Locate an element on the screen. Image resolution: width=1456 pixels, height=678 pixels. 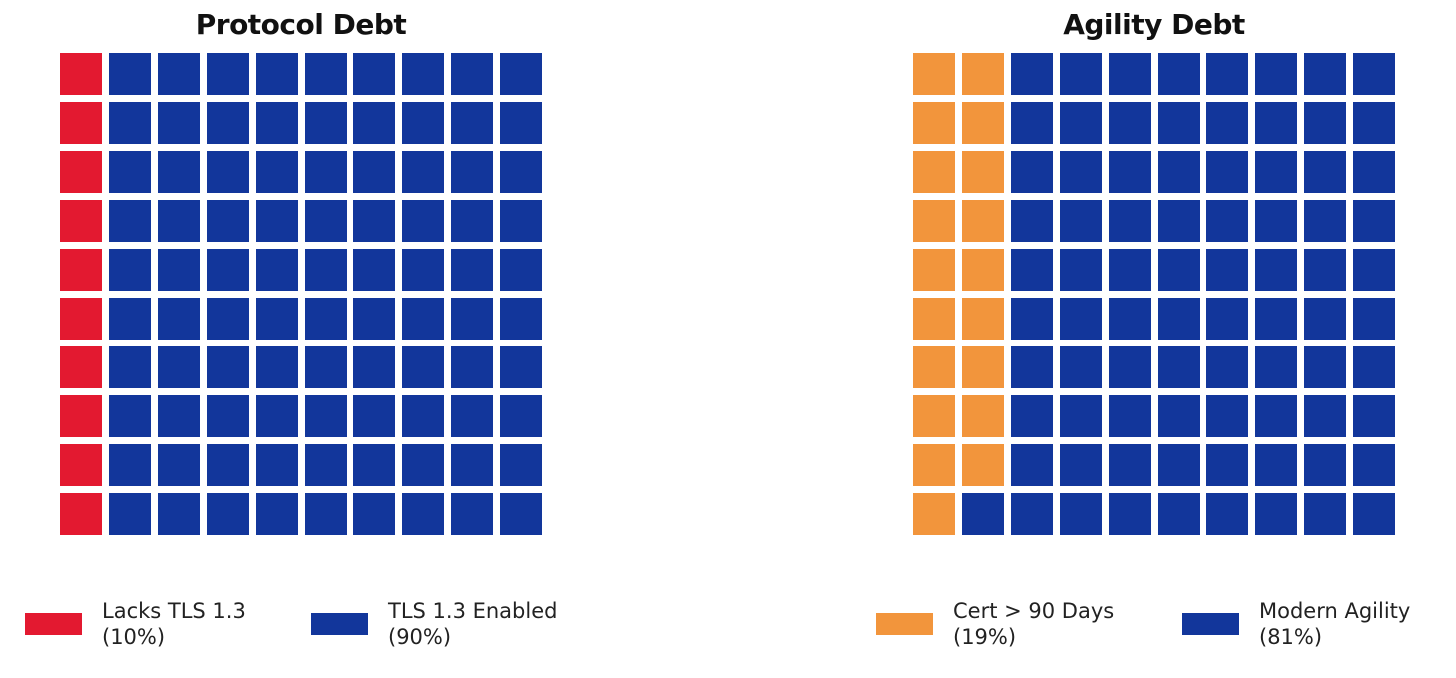
legend-percent: (10%) is located at coordinates (134, 637).